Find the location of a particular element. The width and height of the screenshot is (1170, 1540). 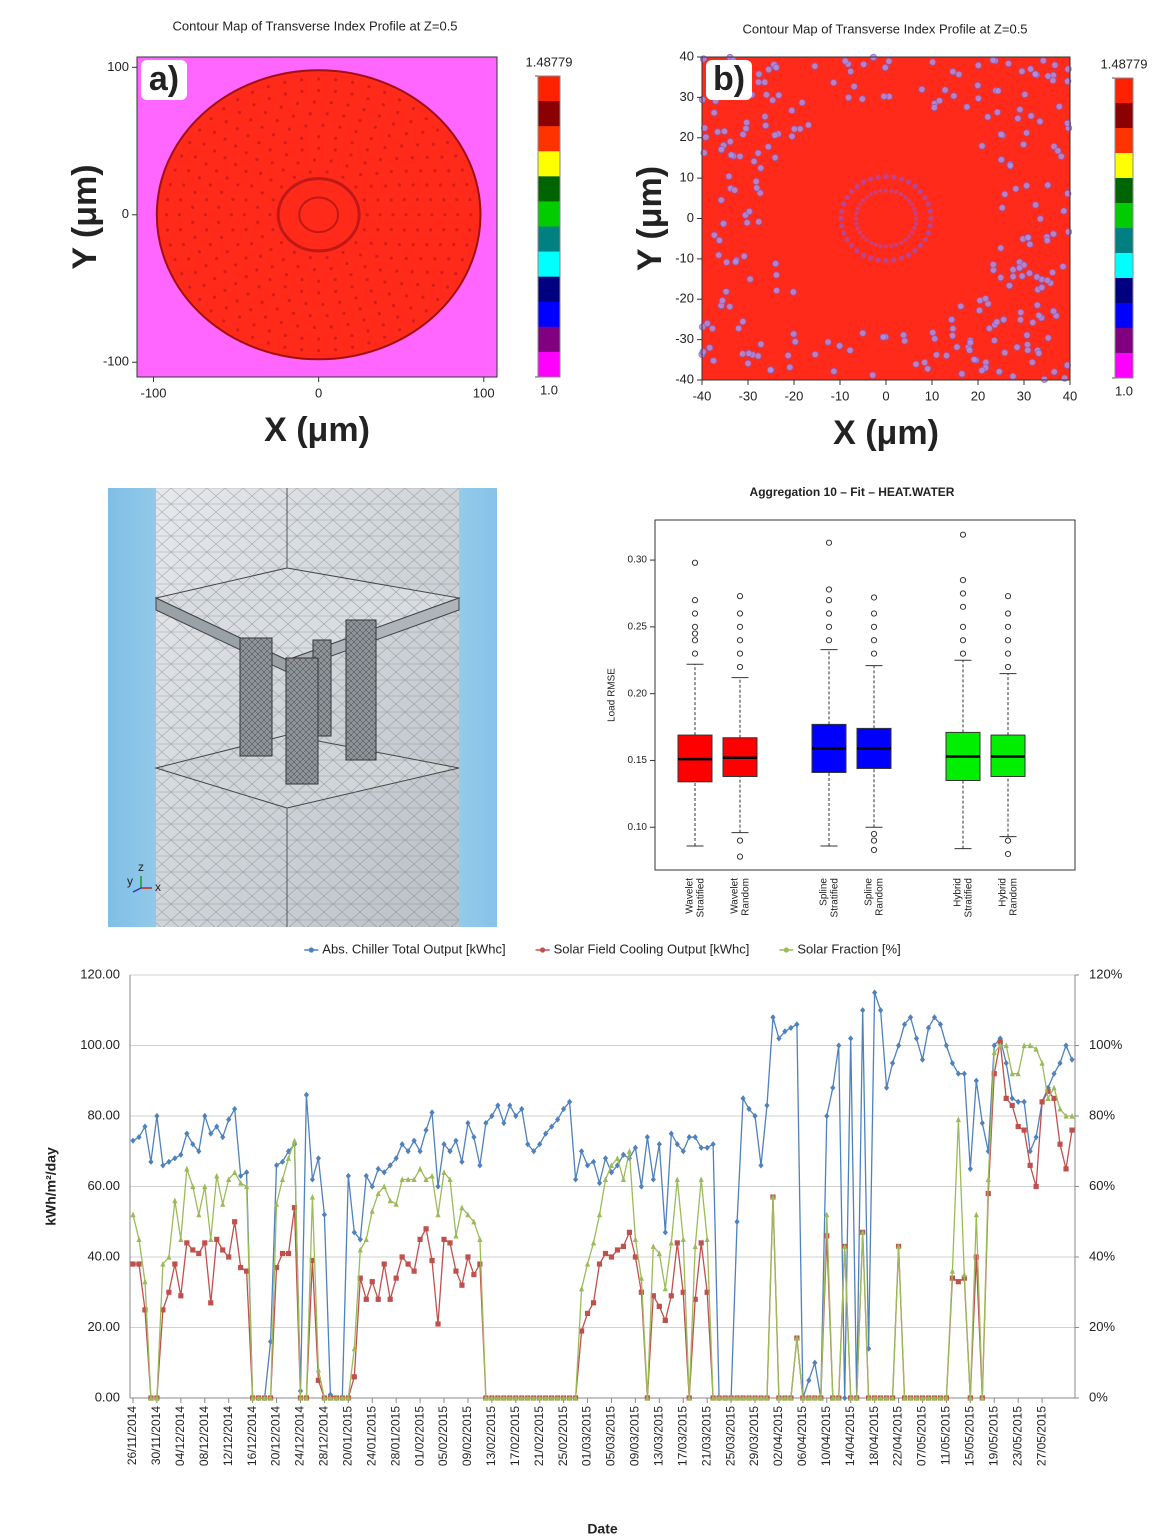

x-tick-label: 17/03/2015 is located at coordinates (682, 1436).